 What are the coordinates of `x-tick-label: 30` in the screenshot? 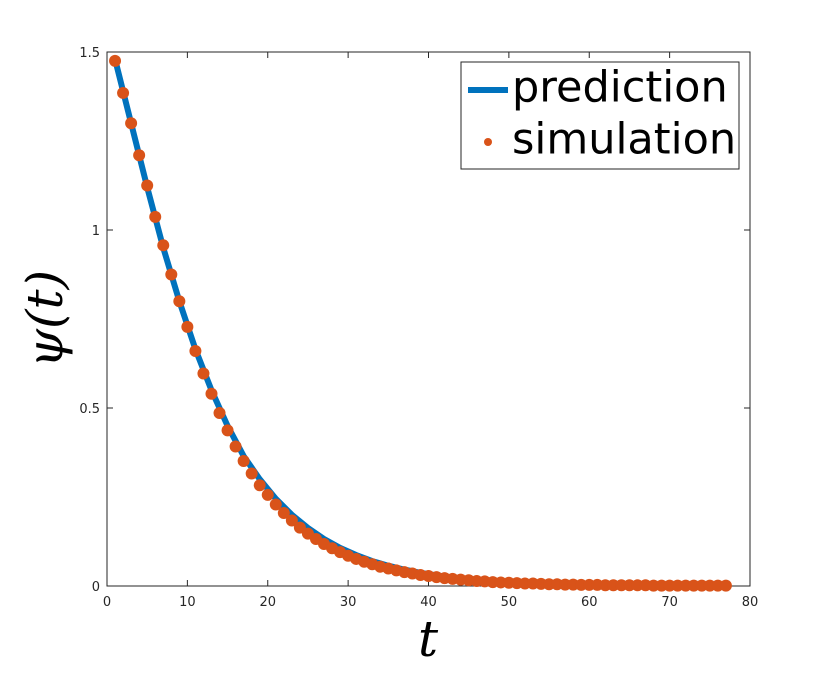 It's located at (348, 602).